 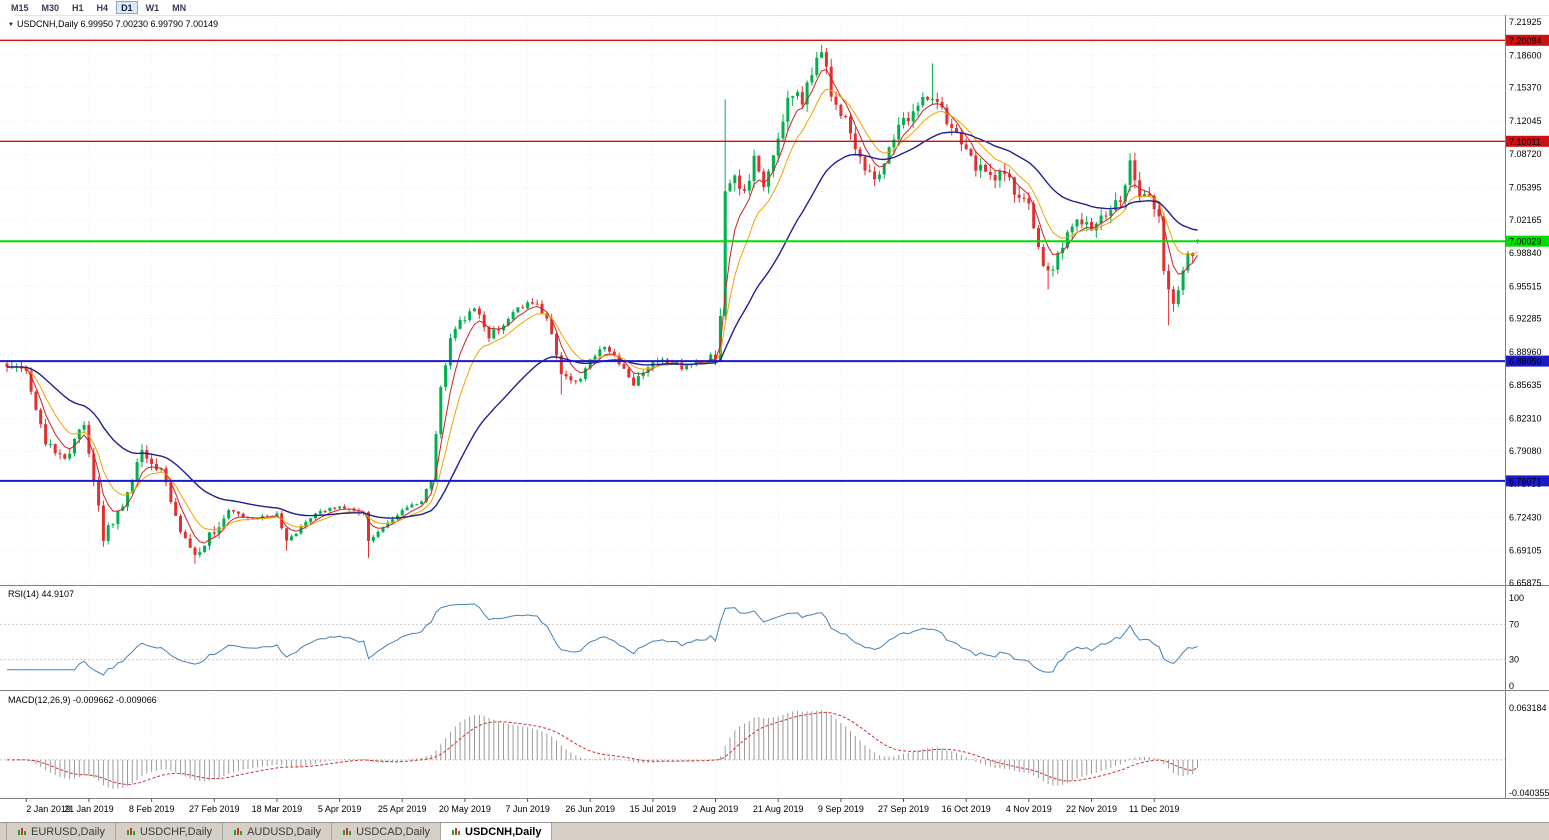 What do you see at coordinates (1525, 22) in the screenshot?
I see `price-tick-label: 7.21925` at bounding box center [1525, 22].